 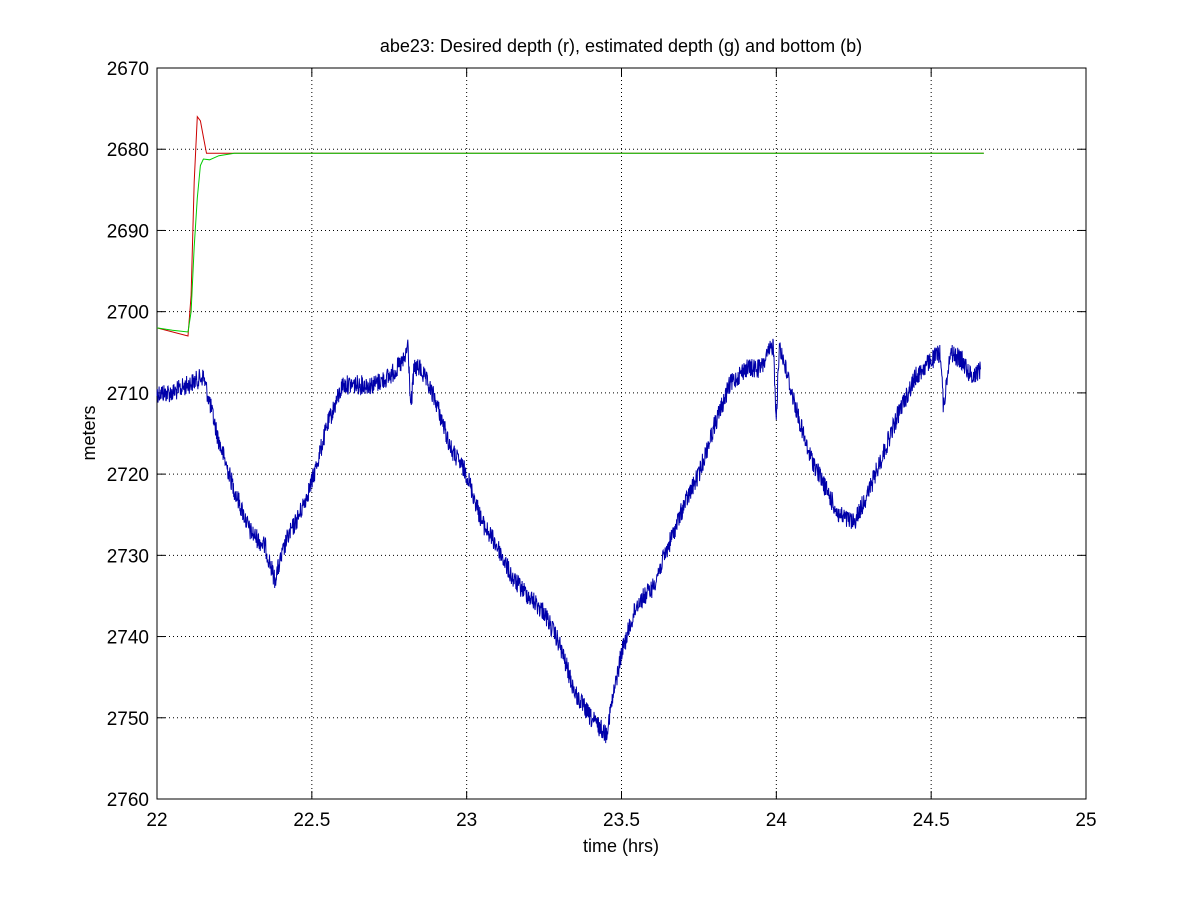 I want to click on x-tick-label: 23, so click(x=466, y=820).